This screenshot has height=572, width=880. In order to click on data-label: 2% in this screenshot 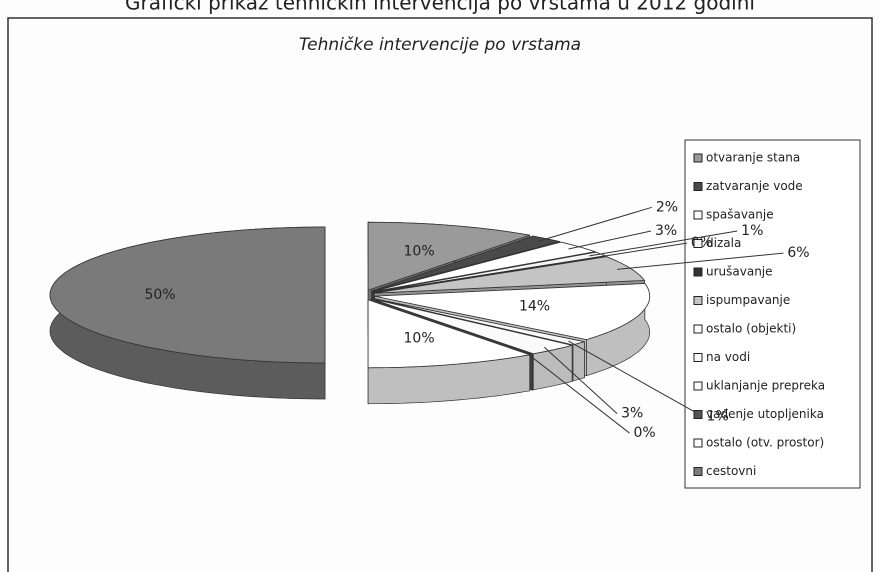, I will do `click(667, 207)`.